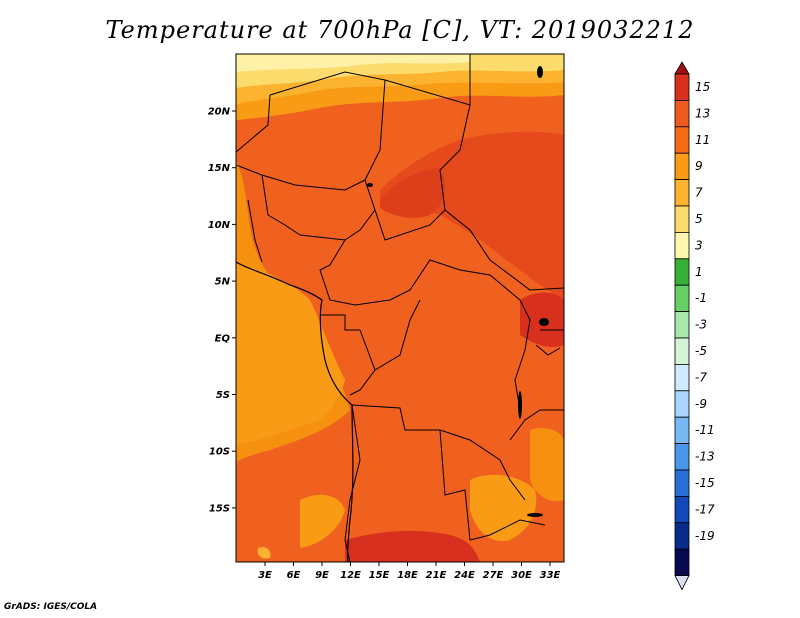  What do you see at coordinates (705, 430) in the screenshot?
I see `colorbar-label: -11` at bounding box center [705, 430].